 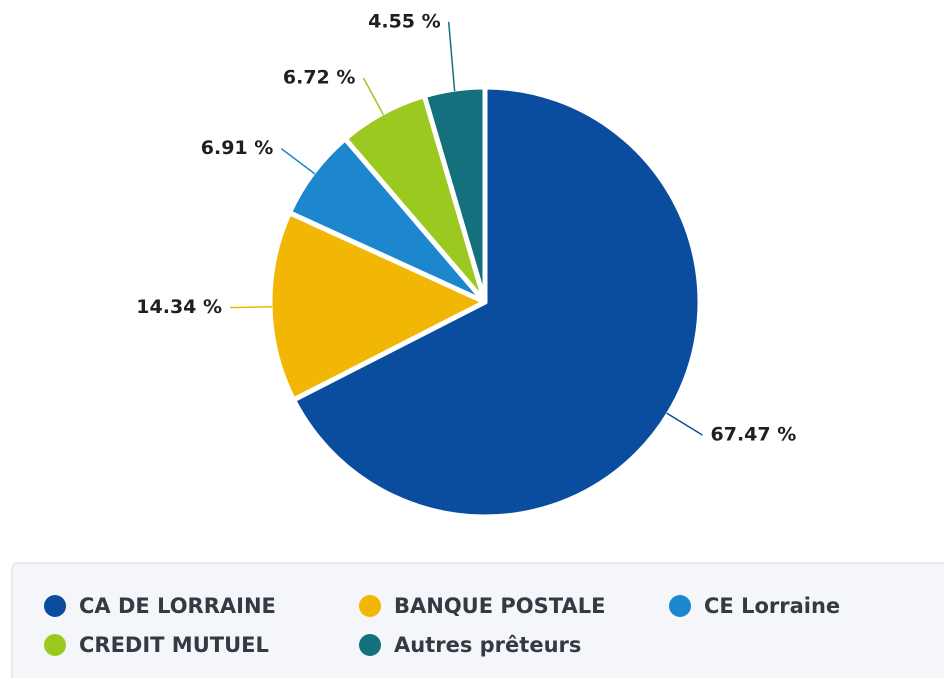 What do you see at coordinates (754, 435) in the screenshot?
I see `data-label: 67.47 %` at bounding box center [754, 435].